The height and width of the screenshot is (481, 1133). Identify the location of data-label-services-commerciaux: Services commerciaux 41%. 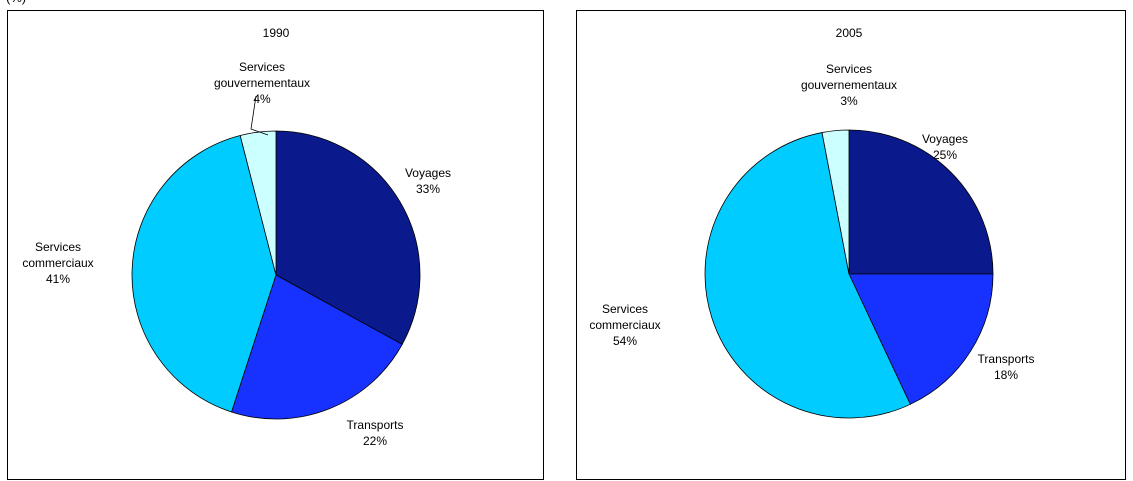
(57, 263).